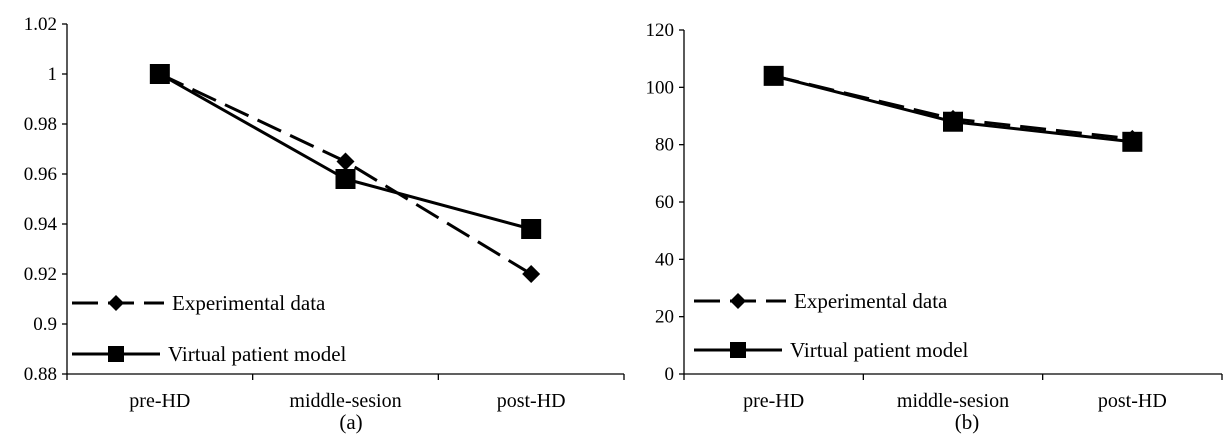 The height and width of the screenshot is (443, 1232). What do you see at coordinates (664, 145) in the screenshot?
I see `y-tick-label: 80` at bounding box center [664, 145].